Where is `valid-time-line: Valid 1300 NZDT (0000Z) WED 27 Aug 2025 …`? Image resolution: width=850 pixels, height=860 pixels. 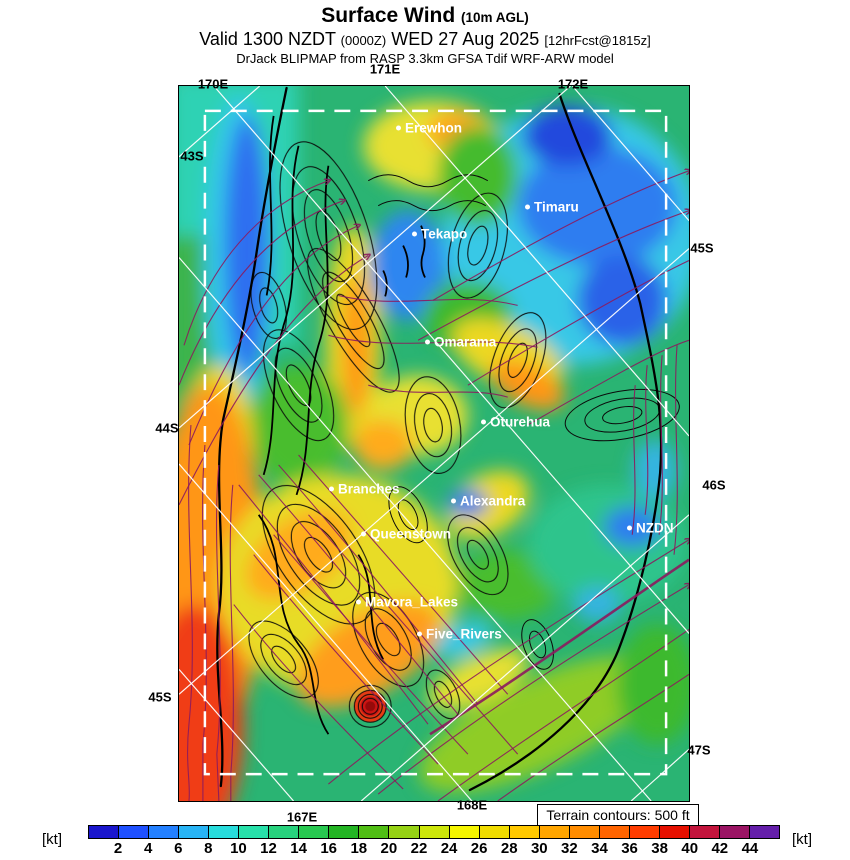
valid-time-line: Valid 1300 NZDT (0000Z) WED 27 Aug 2025 … is located at coordinates (425, 39).